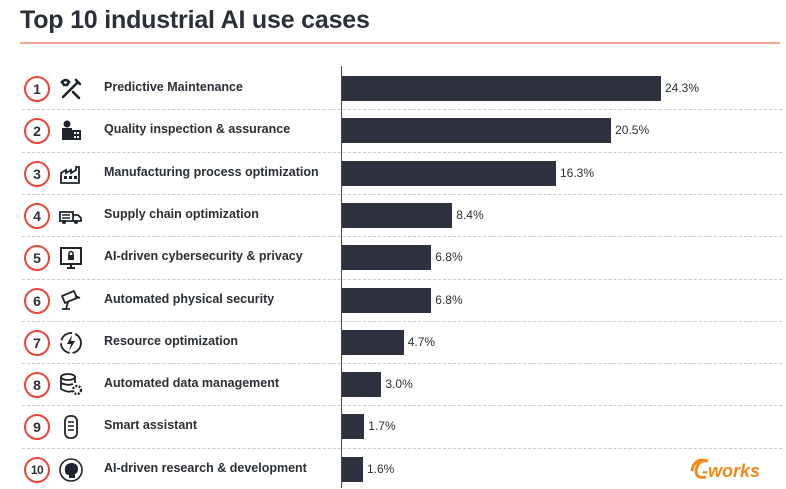 The width and height of the screenshot is (786, 489). Describe the element at coordinates (37, 342) in the screenshot. I see `rank-badge: 7` at that location.